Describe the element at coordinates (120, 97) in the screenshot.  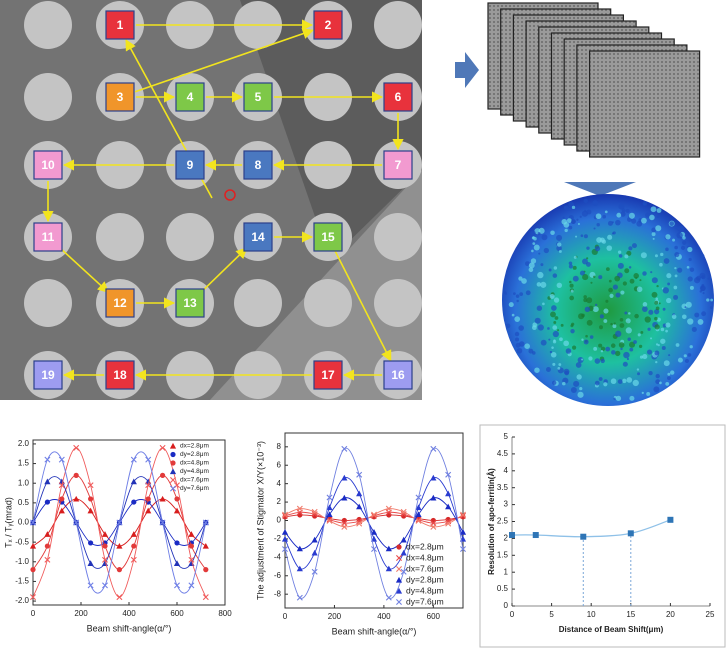
I see `node: 3` at that location.